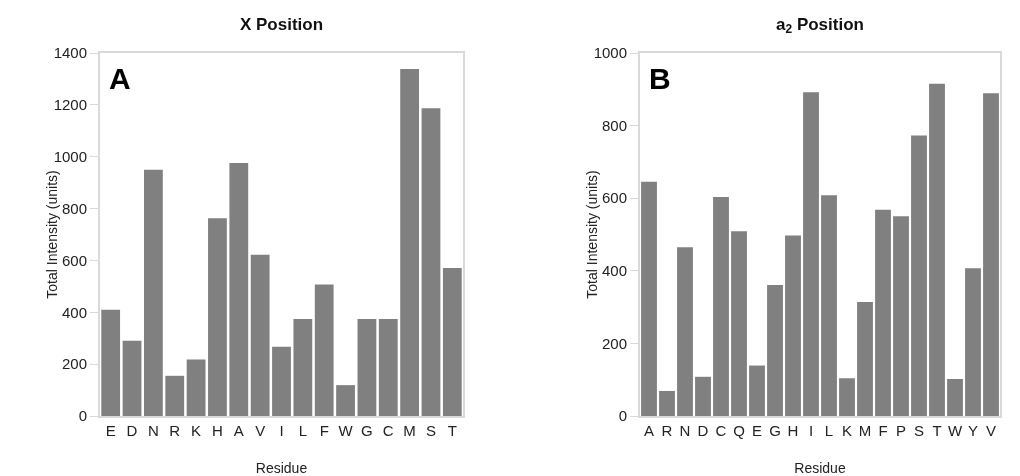  Describe the element at coordinates (901, 430) in the screenshot. I see `x-tick-label: P` at that location.